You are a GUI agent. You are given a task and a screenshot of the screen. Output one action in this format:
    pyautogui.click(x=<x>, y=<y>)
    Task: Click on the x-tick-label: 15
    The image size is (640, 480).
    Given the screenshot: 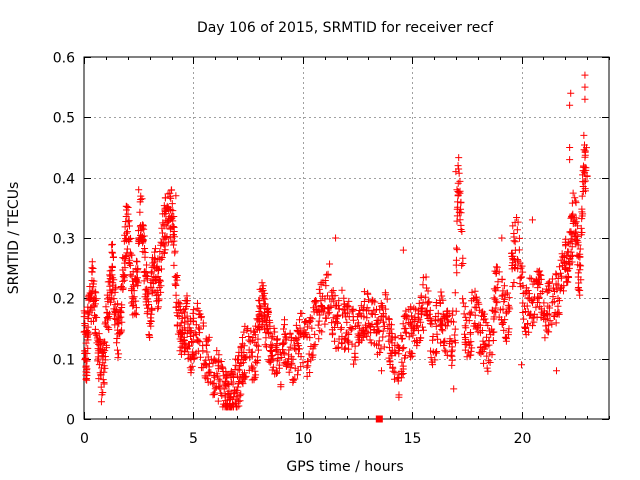 What is the action you would take?
    pyautogui.click(x=413, y=439)
    